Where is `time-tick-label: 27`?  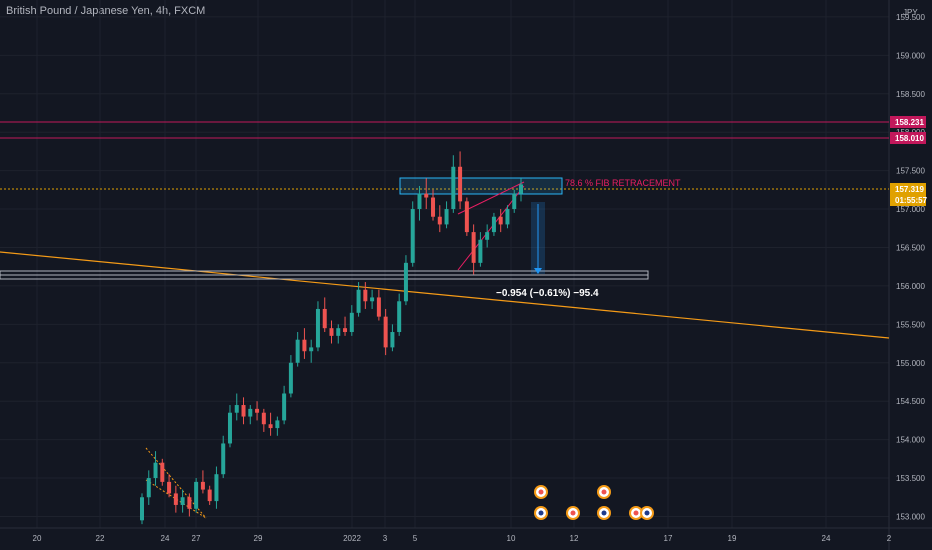
time-tick-label: 27 is located at coordinates (196, 538).